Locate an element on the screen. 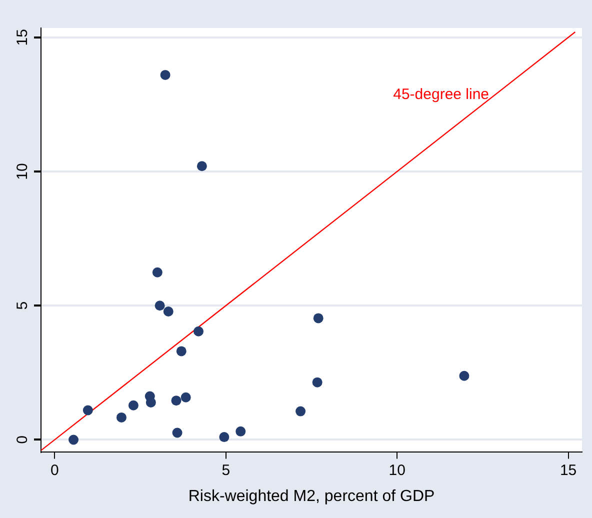 Image resolution: width=592 pixels, height=518 pixels. x-tick-label: 15 is located at coordinates (568, 470).